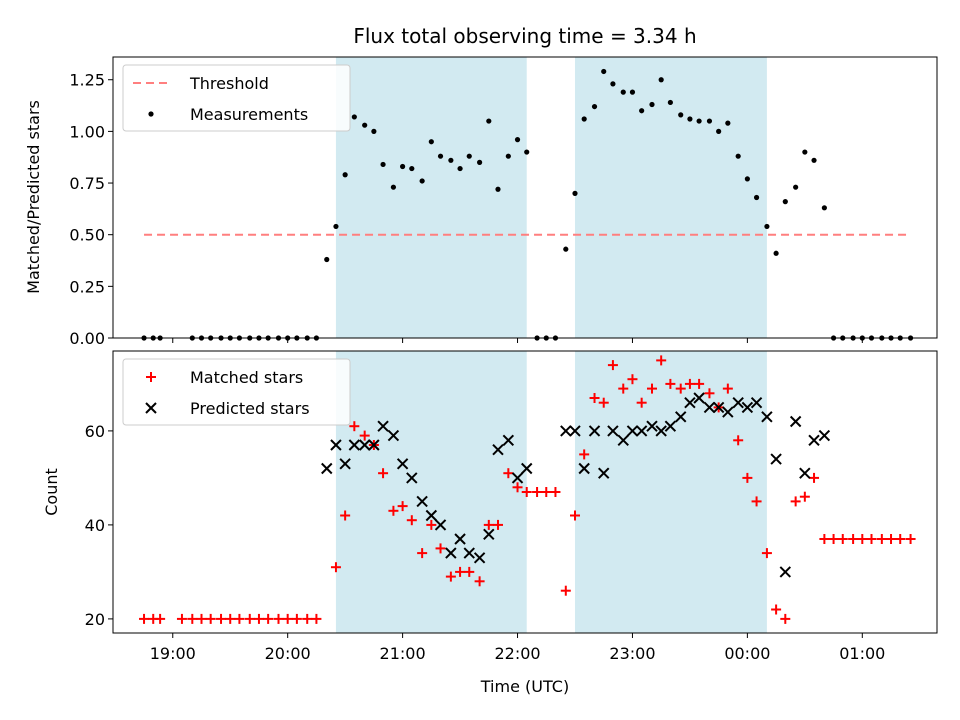 The height and width of the screenshot is (720, 960). I want to click on y-tick-label: 0.75, so click(87, 183).